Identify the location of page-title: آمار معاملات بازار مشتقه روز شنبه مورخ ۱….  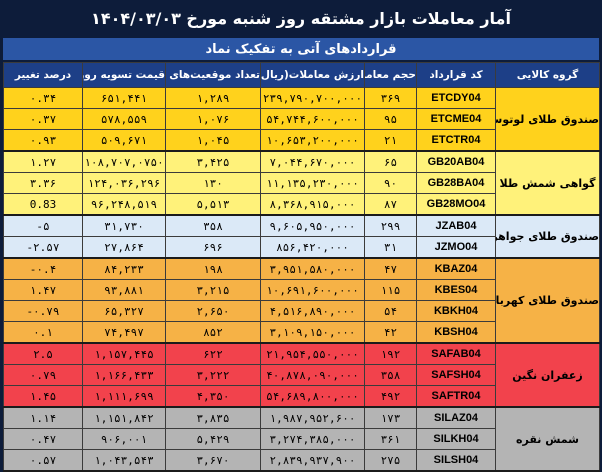
(301, 18).